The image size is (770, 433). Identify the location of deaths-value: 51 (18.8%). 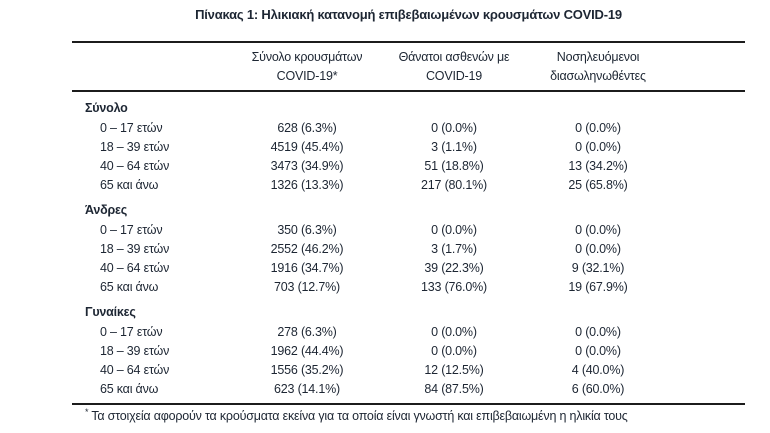
(454, 165).